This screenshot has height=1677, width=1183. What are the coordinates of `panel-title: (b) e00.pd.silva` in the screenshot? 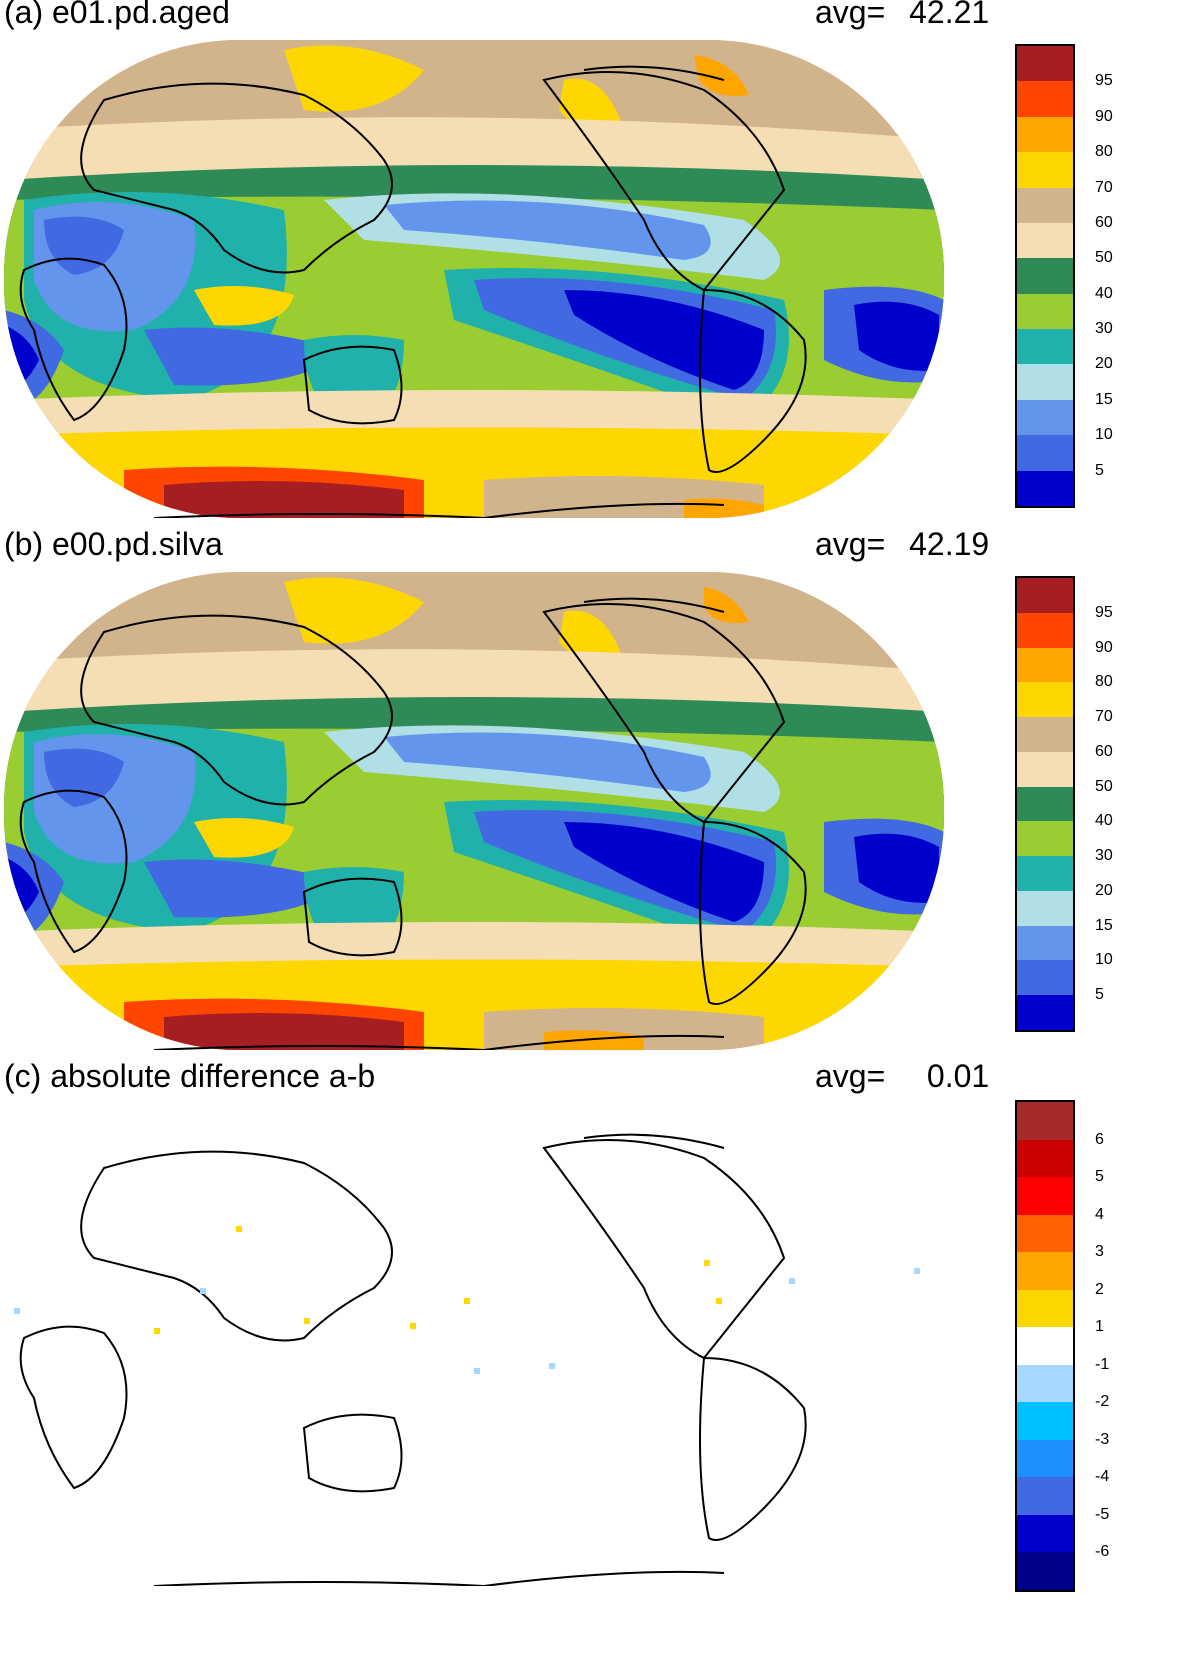 It's located at (113, 544).